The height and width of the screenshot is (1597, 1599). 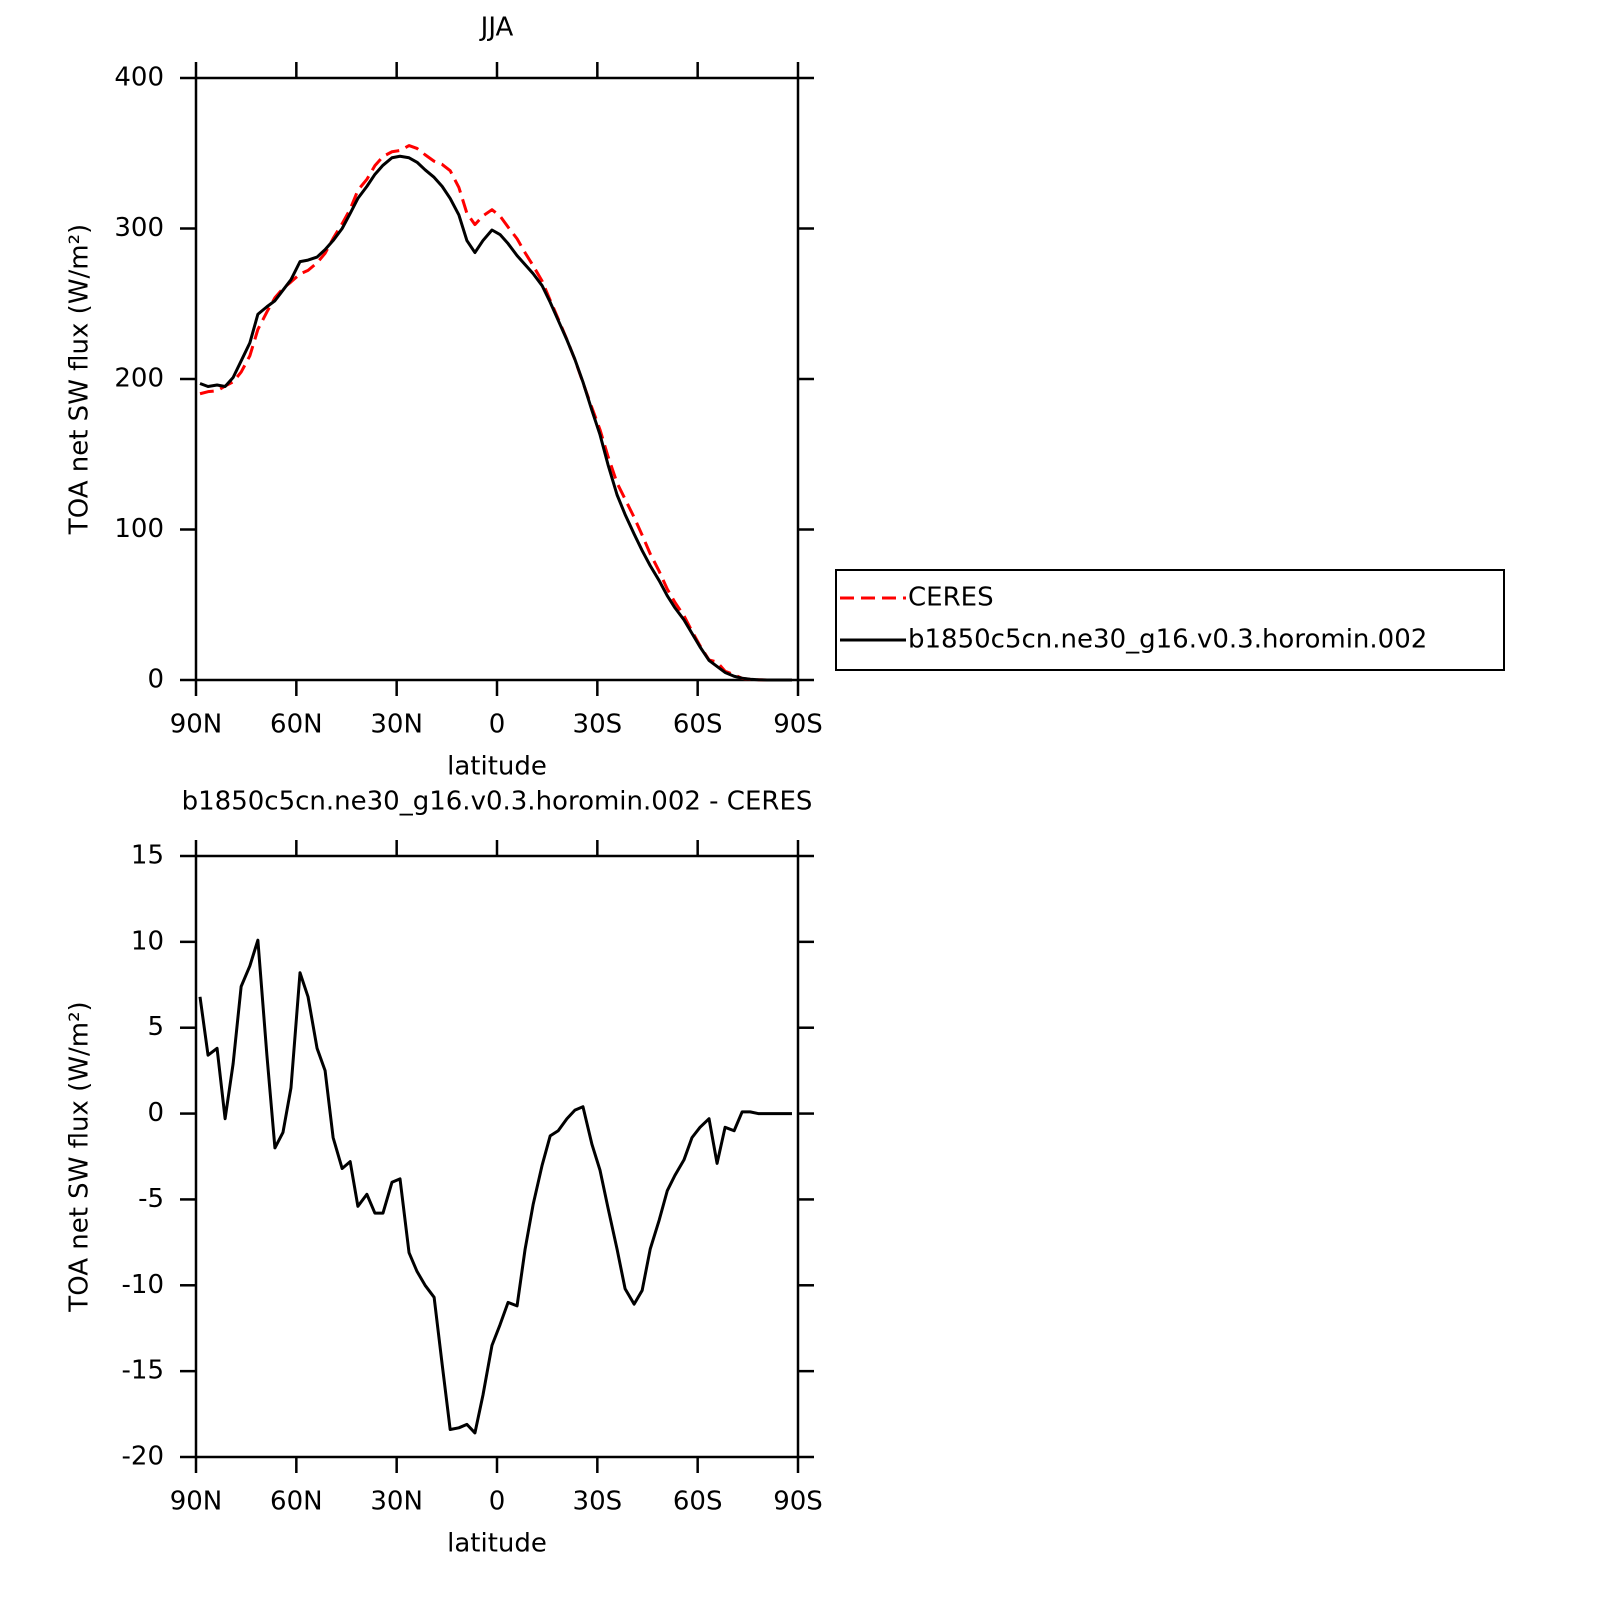 What do you see at coordinates (143, 1285) in the screenshot?
I see `y-tick-label: -10` at bounding box center [143, 1285].